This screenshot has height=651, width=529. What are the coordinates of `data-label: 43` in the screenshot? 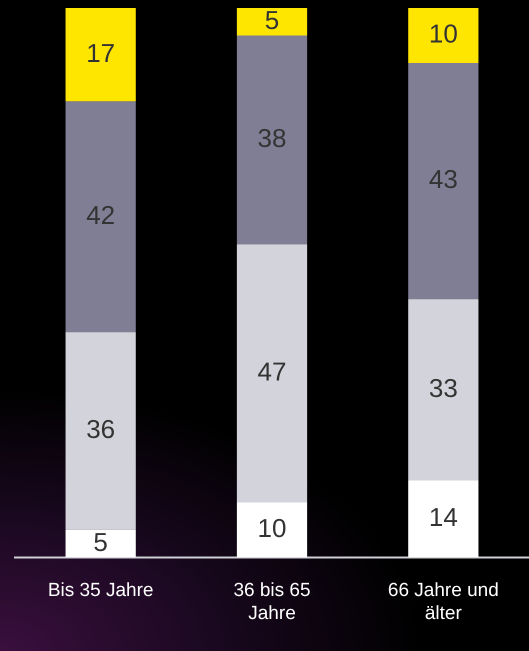 It's located at (443, 179).